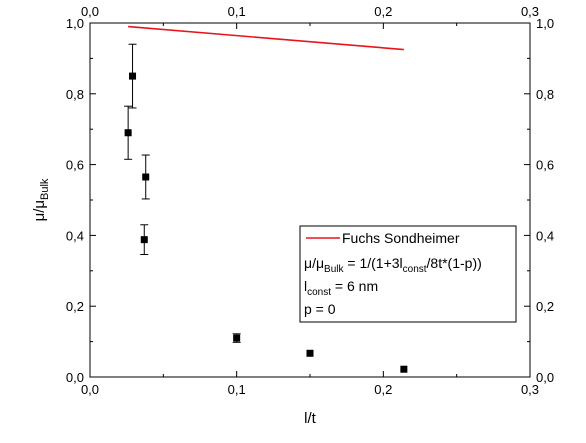 The width and height of the screenshot is (586, 443). What do you see at coordinates (75, 377) in the screenshot?
I see `y-tick-label: 0,0` at bounding box center [75, 377].